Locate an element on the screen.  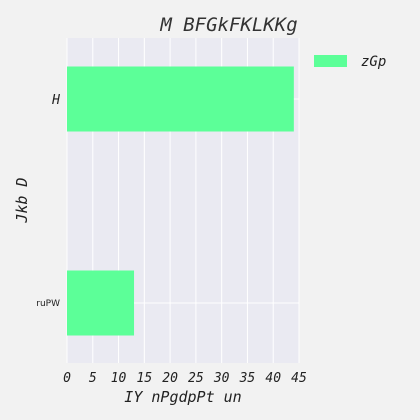
x-tick-label: 45 is located at coordinates (299, 378).